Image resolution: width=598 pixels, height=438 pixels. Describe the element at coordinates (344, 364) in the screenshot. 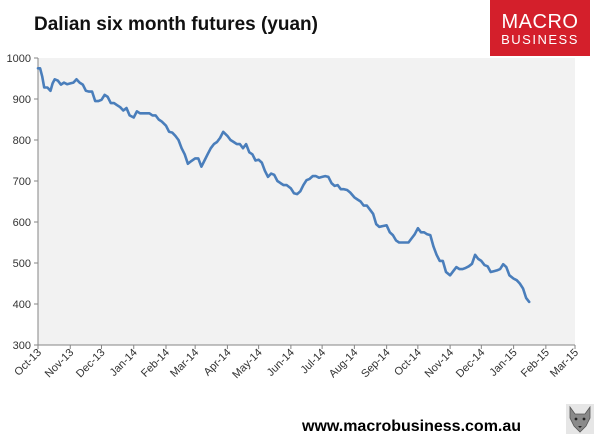

I see `x-tick-label: Aug-14` at that location.